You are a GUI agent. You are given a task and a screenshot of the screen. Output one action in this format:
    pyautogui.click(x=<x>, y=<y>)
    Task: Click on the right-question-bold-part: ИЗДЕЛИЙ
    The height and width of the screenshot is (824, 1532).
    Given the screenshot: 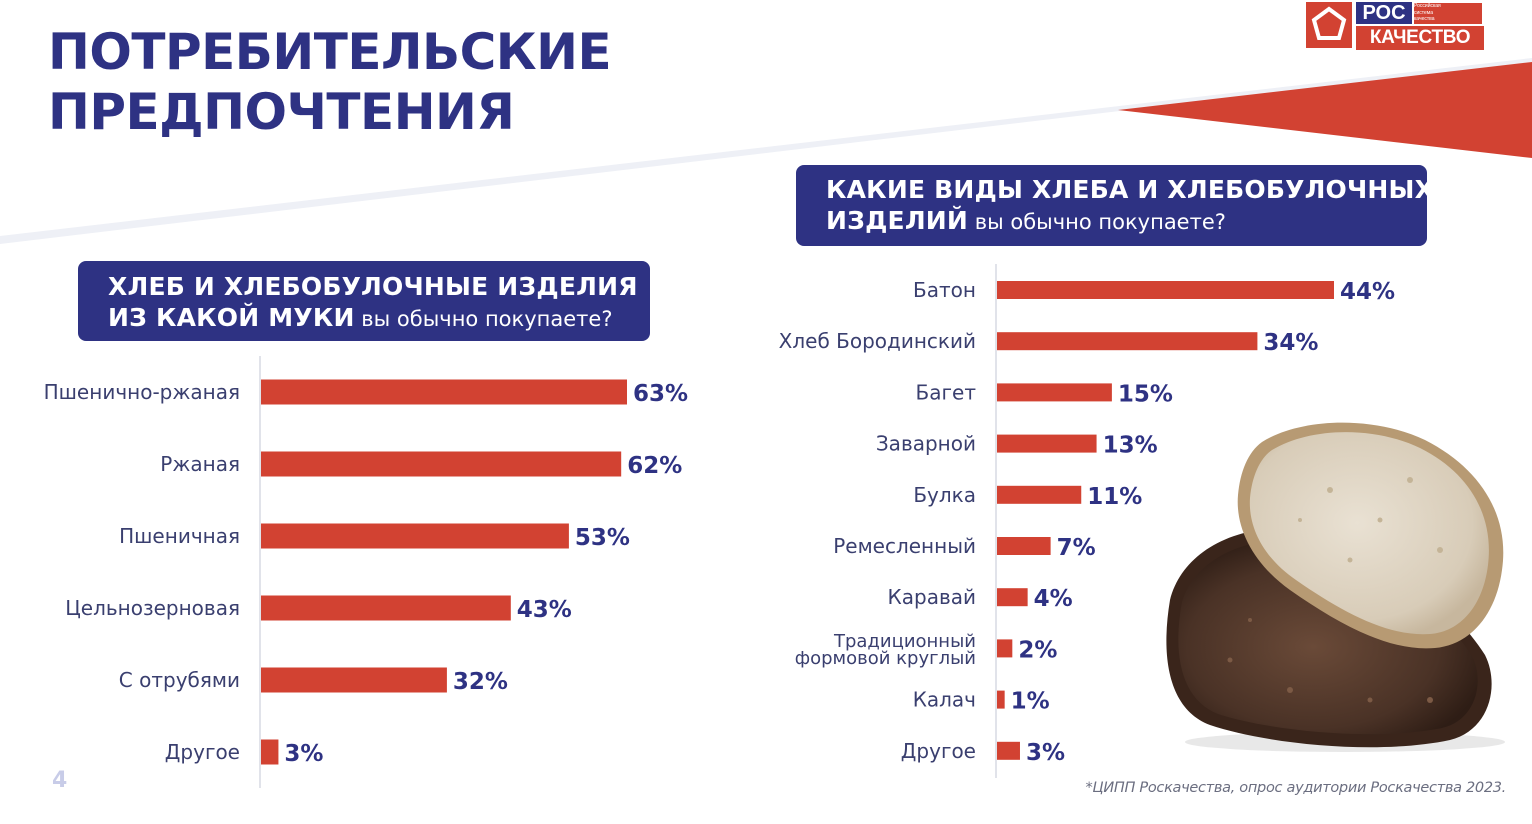 What is the action you would take?
    pyautogui.click(x=897, y=220)
    